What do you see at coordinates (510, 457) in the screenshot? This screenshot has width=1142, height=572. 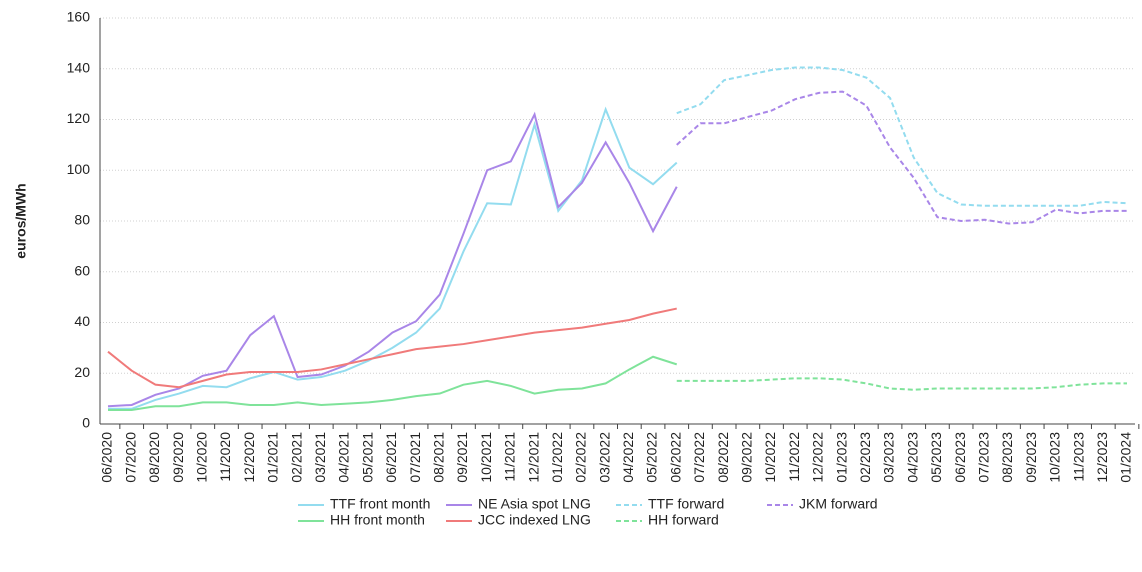 I see `x-tick-label: 11/2021` at bounding box center [510, 457].